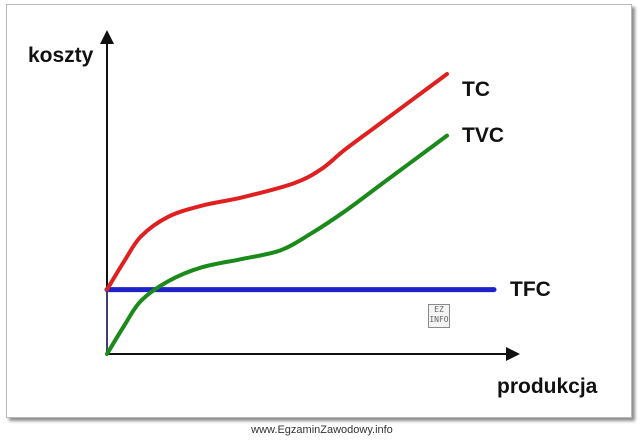  What do you see at coordinates (513, 354) in the screenshot?
I see `x-axis-arrow` at bounding box center [513, 354].